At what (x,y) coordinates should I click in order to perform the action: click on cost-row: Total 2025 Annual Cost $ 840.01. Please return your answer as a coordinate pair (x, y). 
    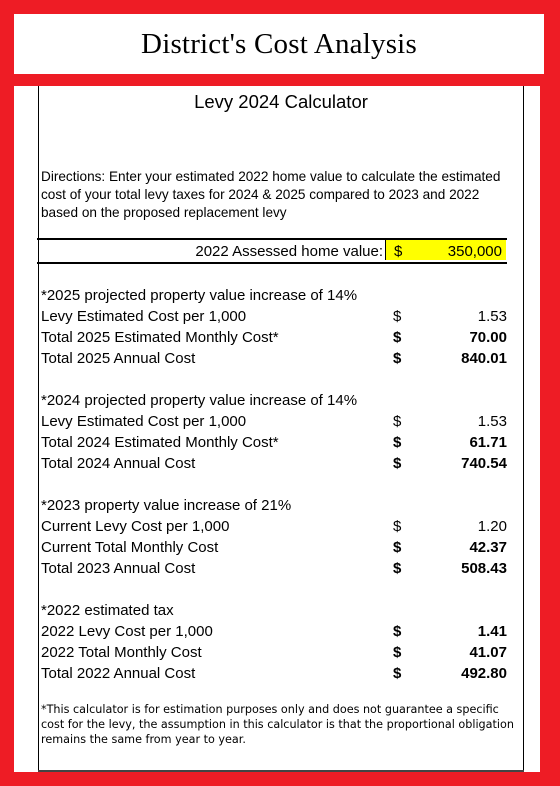
    Looking at the image, I should click on (274, 358).